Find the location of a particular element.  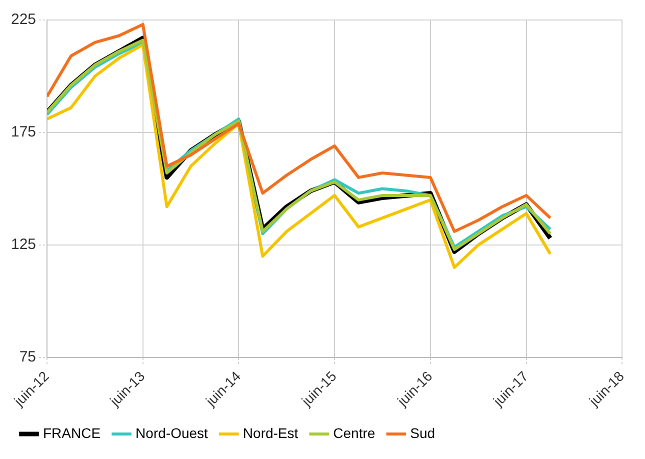

legend-label: Sud is located at coordinates (423, 432).